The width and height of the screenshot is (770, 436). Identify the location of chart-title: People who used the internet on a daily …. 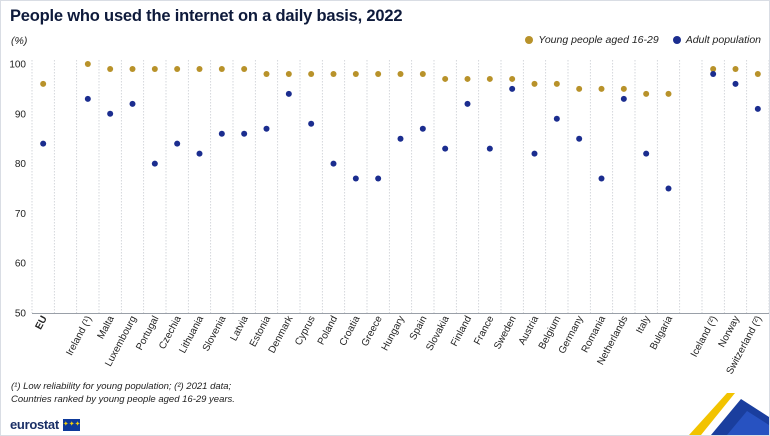
(206, 16).